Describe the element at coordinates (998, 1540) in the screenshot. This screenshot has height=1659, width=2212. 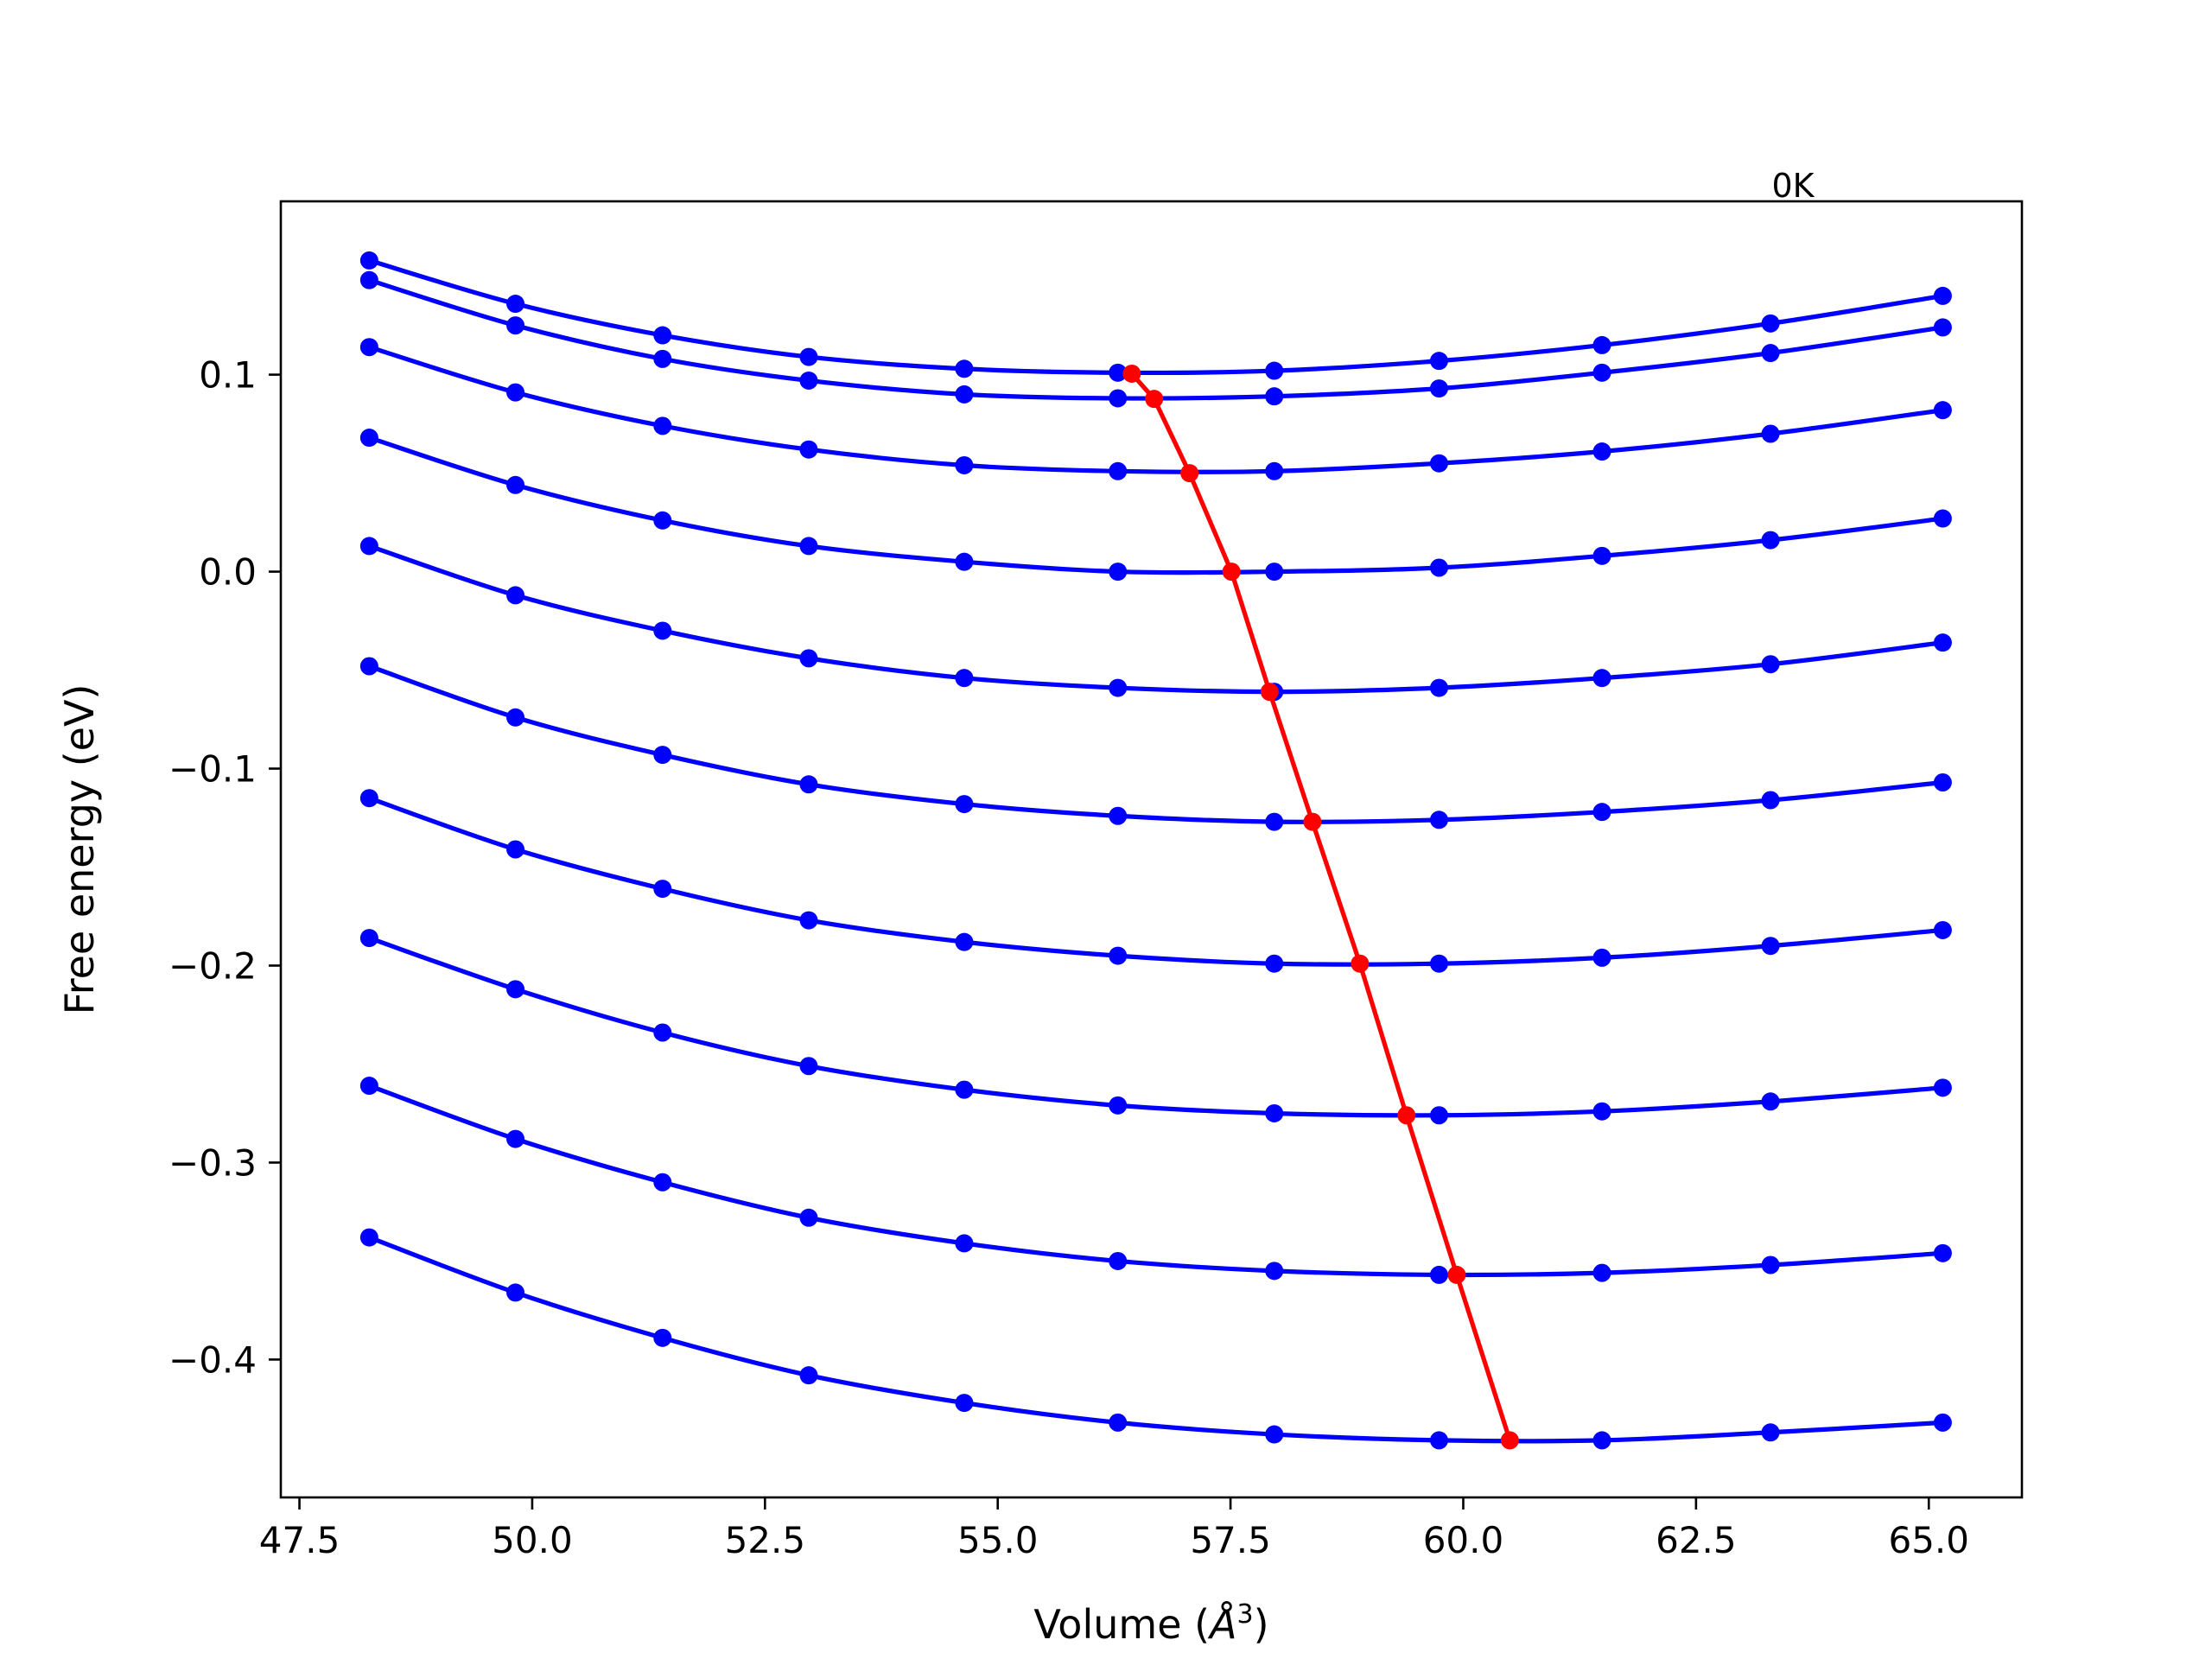
I see `x-tick-label: 55.0` at that location.